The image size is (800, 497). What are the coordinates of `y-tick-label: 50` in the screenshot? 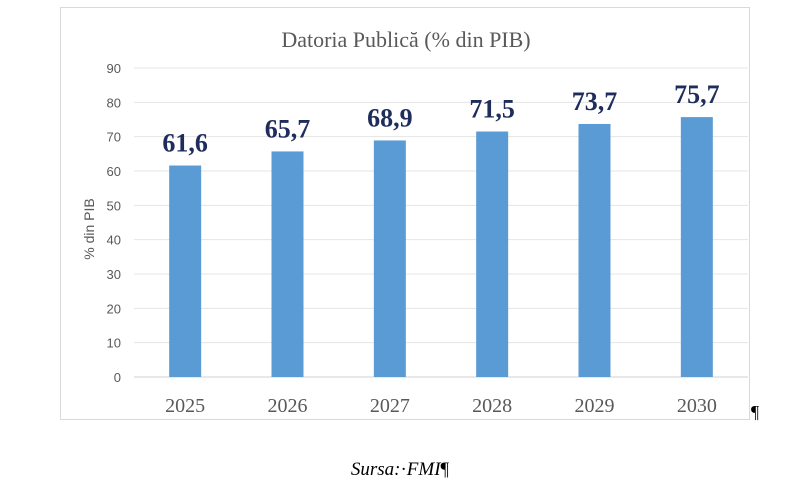 It's located at (114, 205).